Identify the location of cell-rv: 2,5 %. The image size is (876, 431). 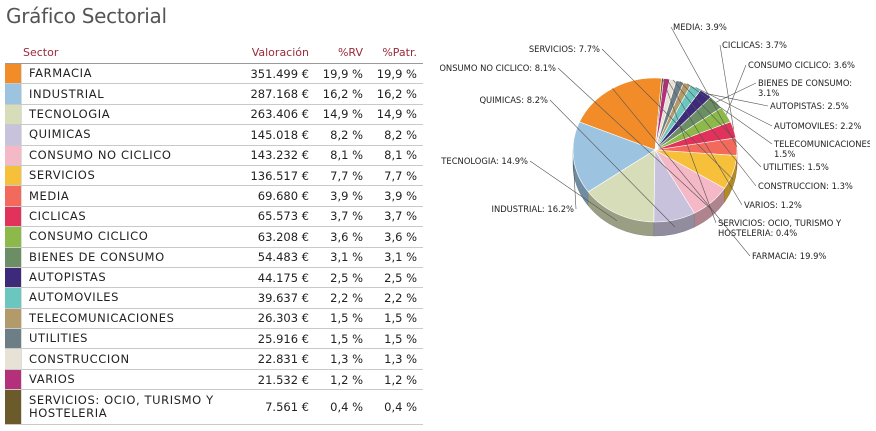
(346, 277).